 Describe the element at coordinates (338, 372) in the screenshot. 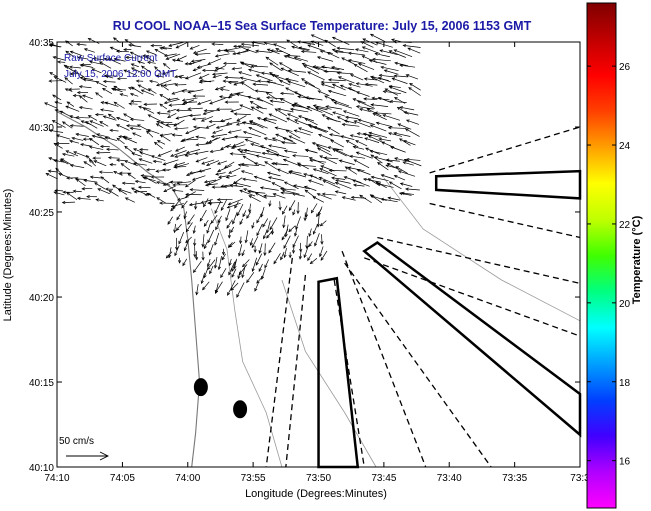

I see `box-south` at that location.